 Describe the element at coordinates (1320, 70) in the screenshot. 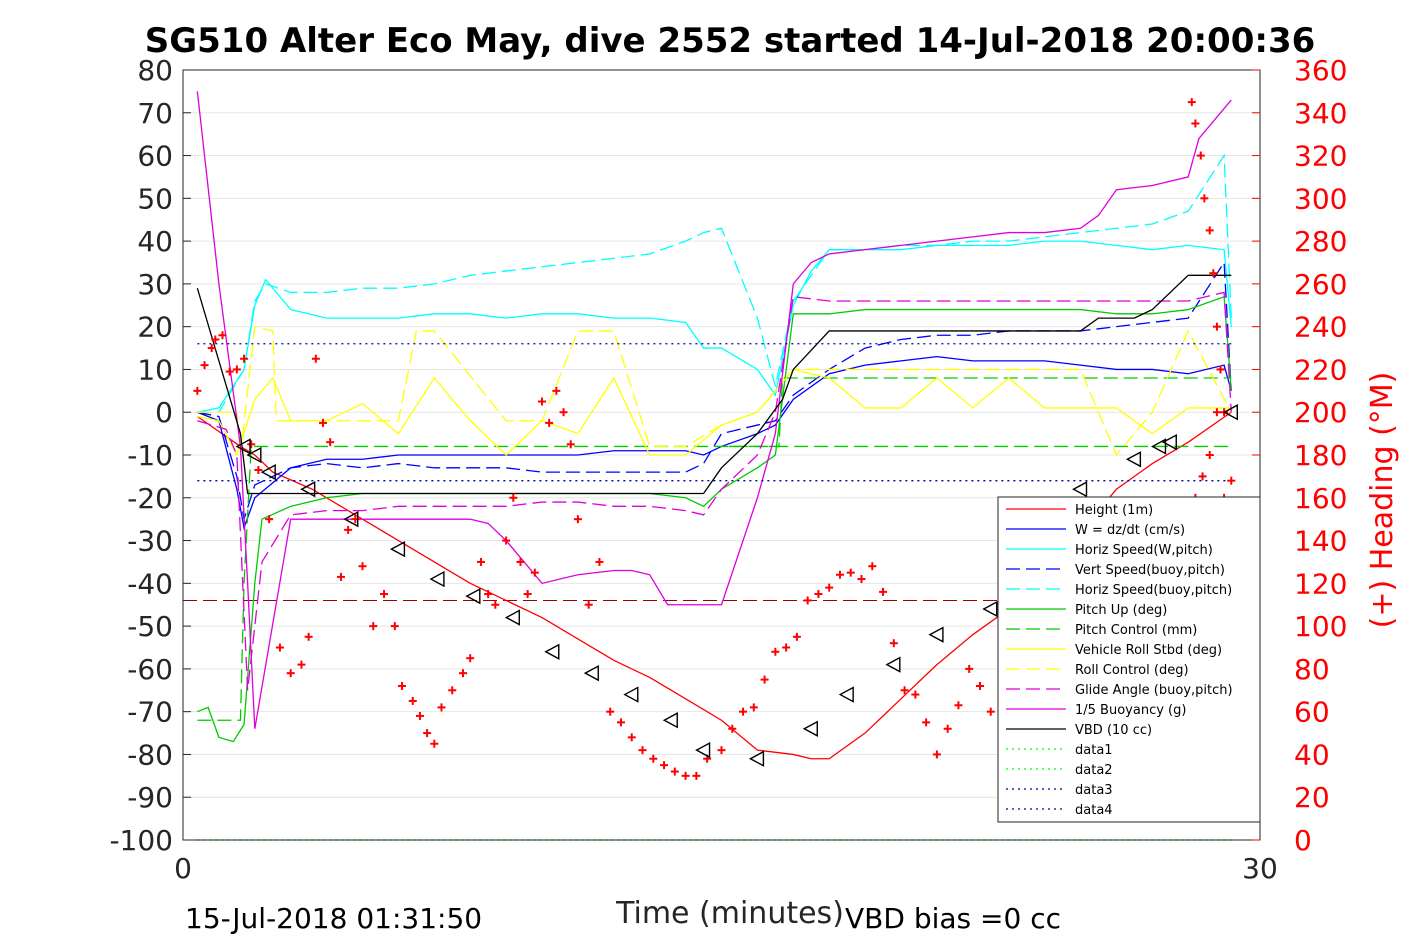

I see `y-right-tick-label: 360` at that location.